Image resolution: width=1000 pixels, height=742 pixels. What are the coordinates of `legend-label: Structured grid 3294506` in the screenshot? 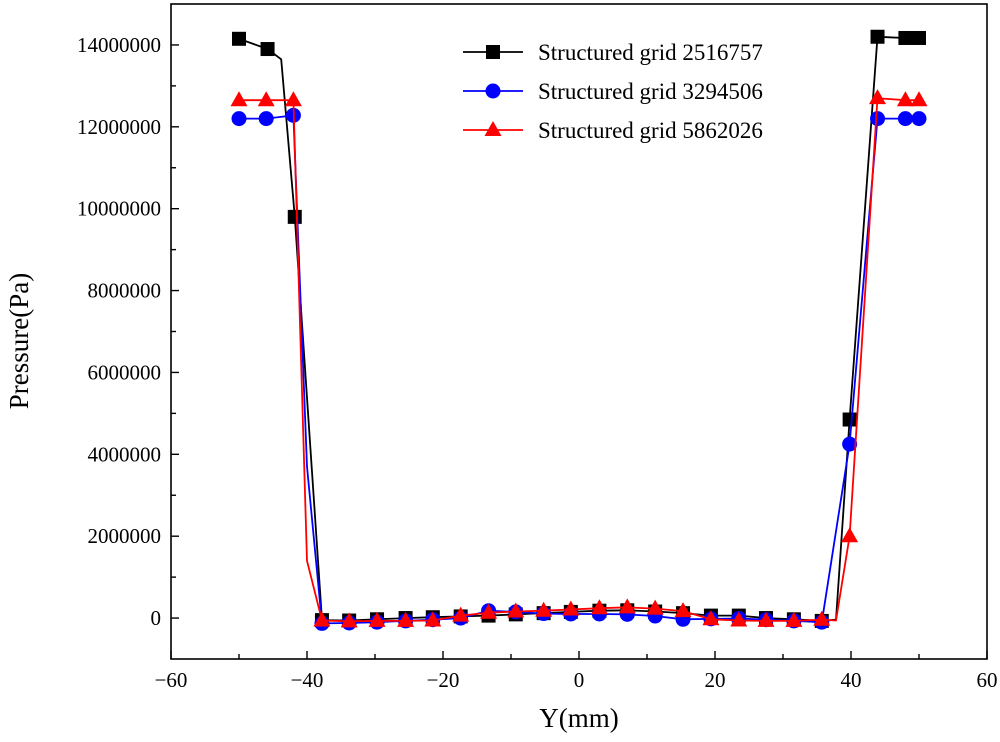 It's located at (650, 91).